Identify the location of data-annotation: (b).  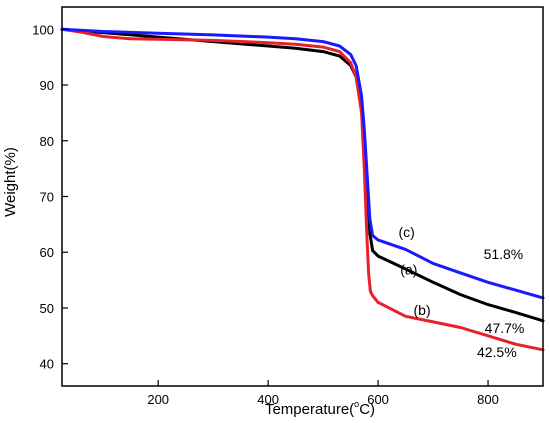
(422, 310).